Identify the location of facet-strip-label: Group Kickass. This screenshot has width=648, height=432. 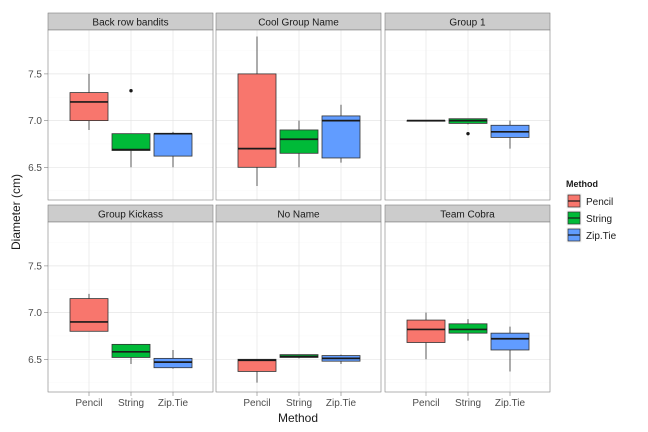
(130, 215).